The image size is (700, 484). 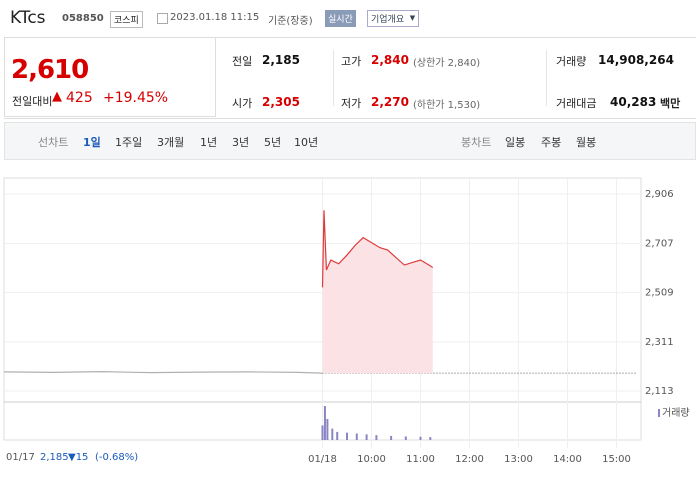 What do you see at coordinates (567, 459) in the screenshot?
I see `x-tick-label: 14:00` at bounding box center [567, 459].